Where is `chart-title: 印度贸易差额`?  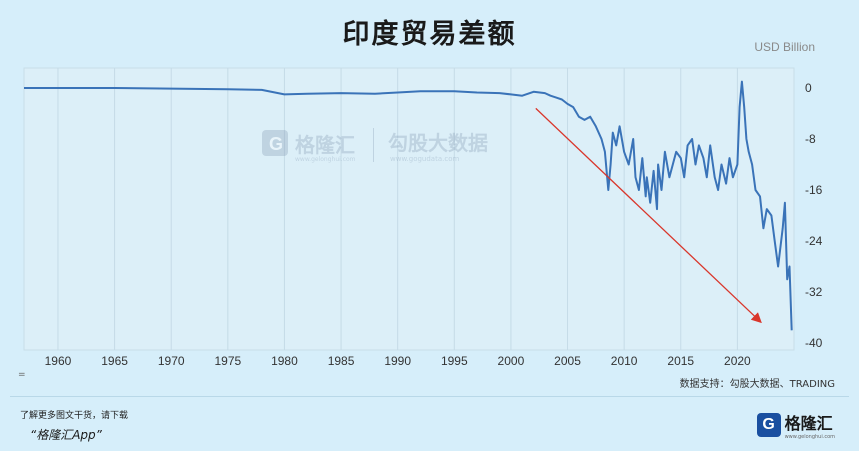 chart-title: 印度贸易差额 is located at coordinates (429, 34).